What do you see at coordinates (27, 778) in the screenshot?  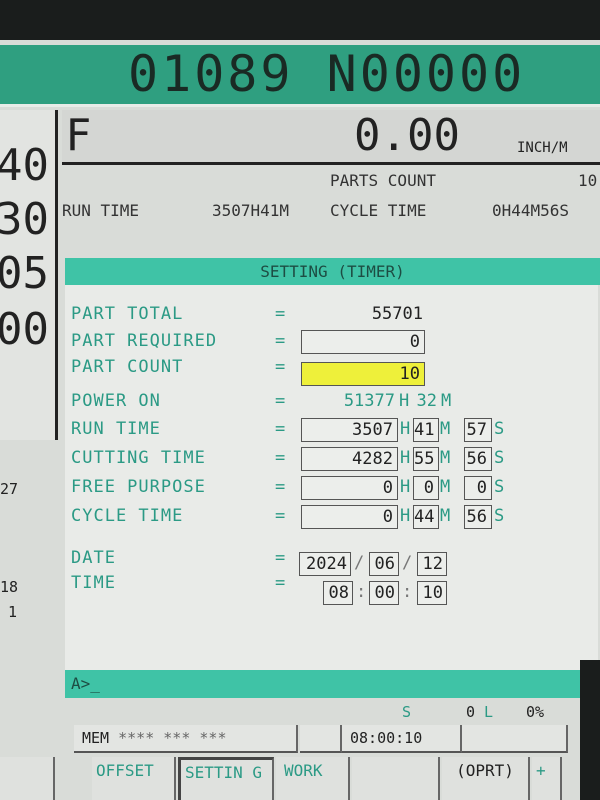 I see `softkey-back` at bounding box center [27, 778].